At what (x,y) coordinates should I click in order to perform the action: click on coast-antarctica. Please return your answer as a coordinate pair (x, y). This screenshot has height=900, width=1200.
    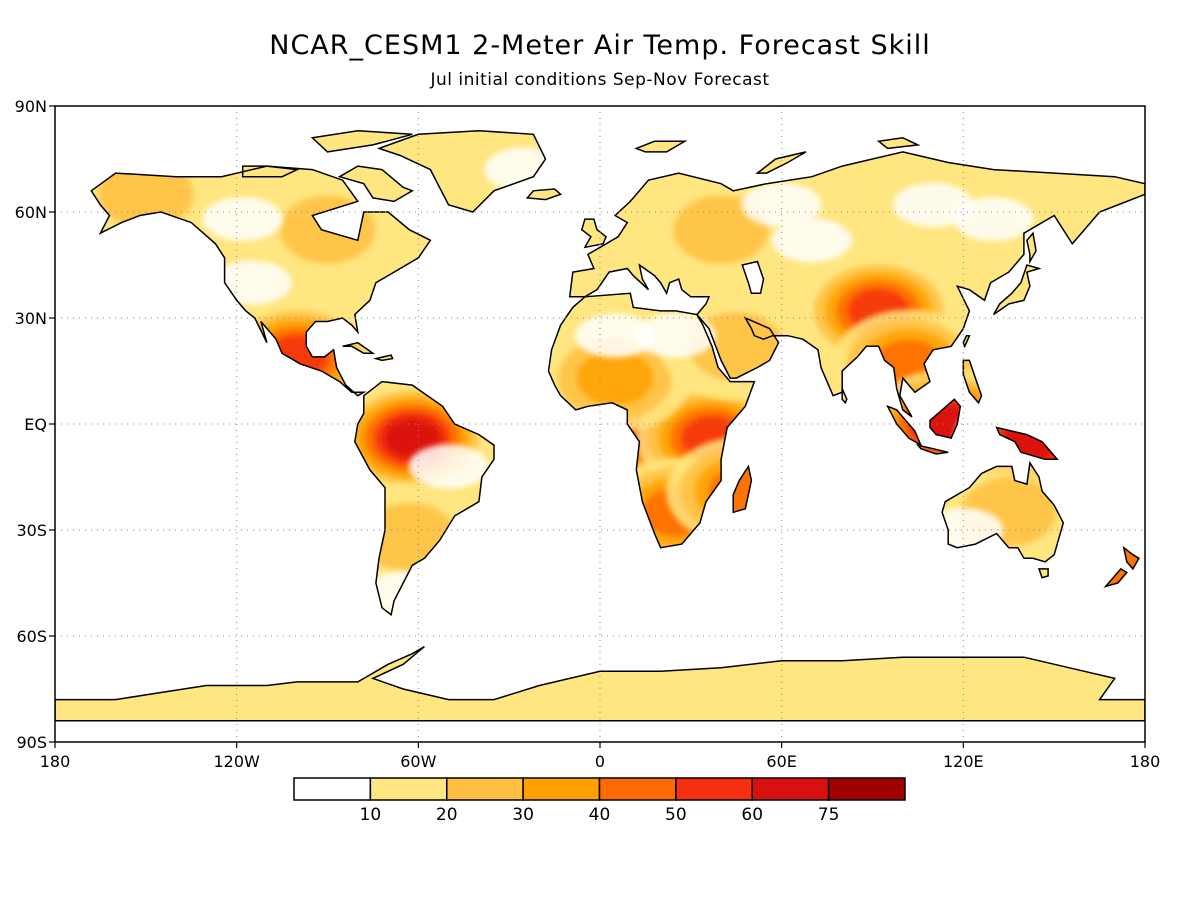
    Looking at the image, I should click on (600, 683).